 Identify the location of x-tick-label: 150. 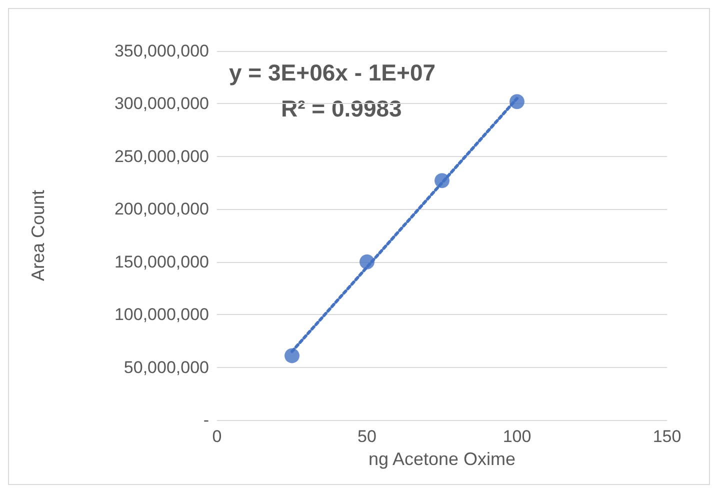
(667, 436).